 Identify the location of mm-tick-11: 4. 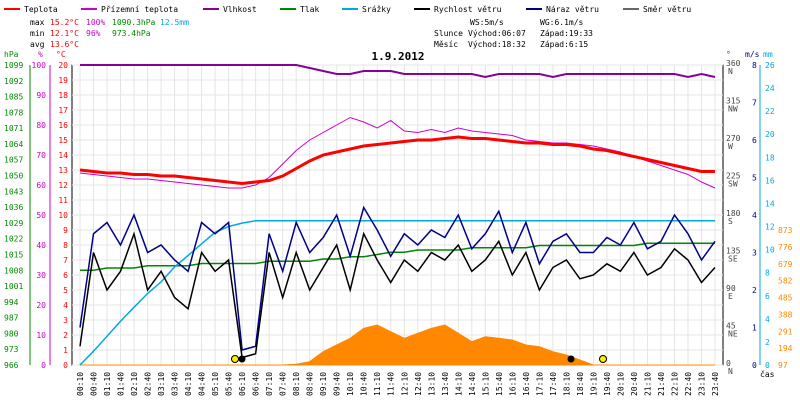
(767, 319).